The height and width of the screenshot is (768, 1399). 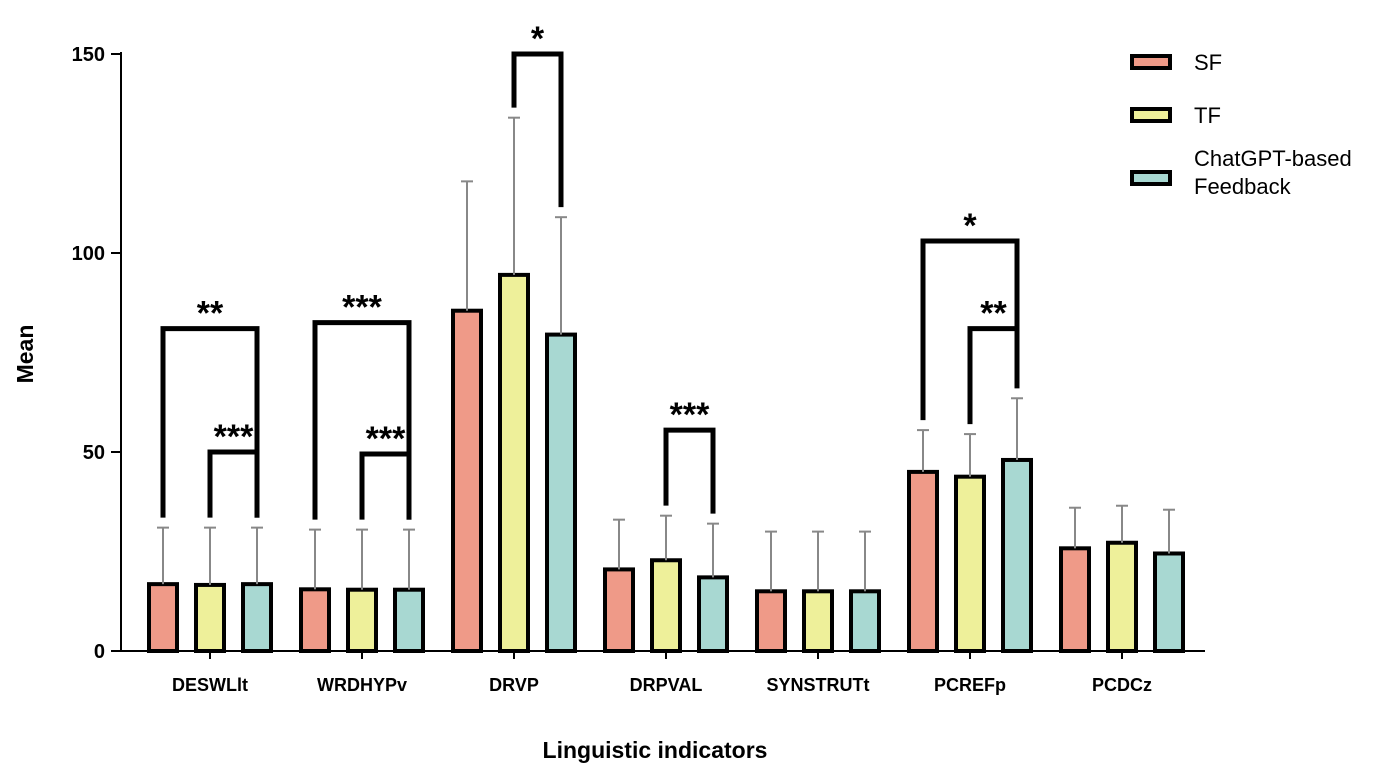 What do you see at coordinates (1208, 62) in the screenshot?
I see `legend-label: SF` at bounding box center [1208, 62].